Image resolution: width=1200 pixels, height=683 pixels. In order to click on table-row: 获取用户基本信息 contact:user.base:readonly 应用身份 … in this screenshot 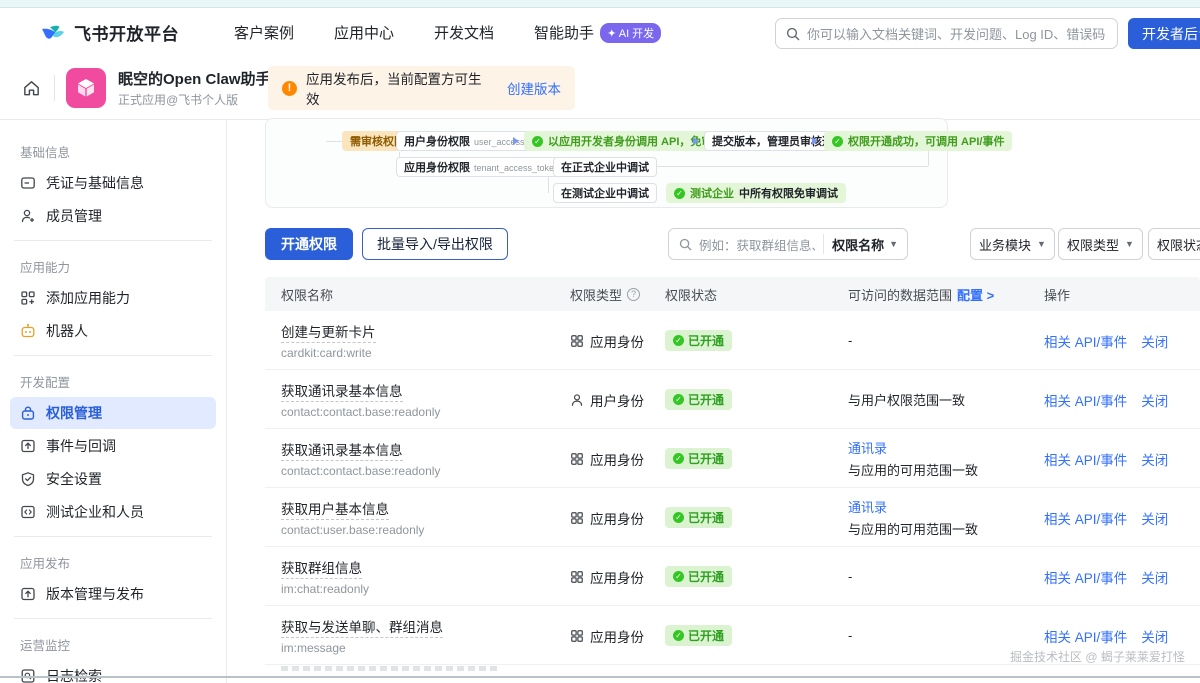, I will do `click(732, 517)`.